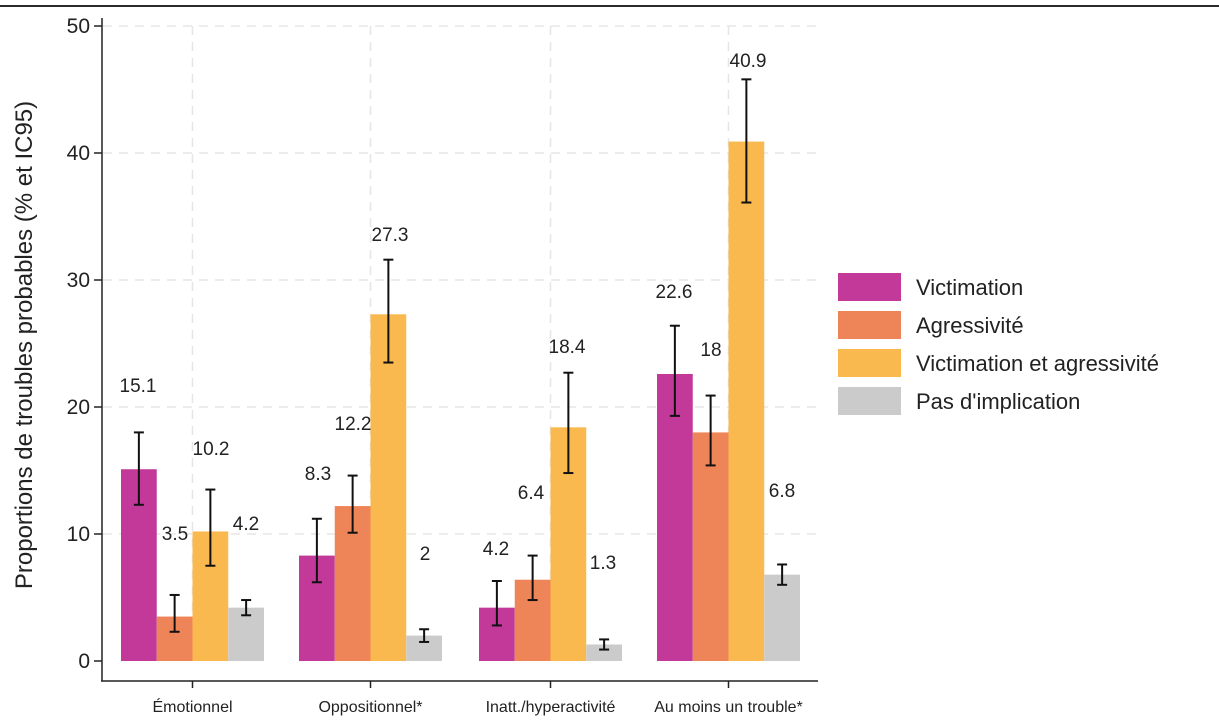 Image resolution: width=1219 pixels, height=721 pixels. I want to click on legend-label: Pas d'implication, so click(998, 401).